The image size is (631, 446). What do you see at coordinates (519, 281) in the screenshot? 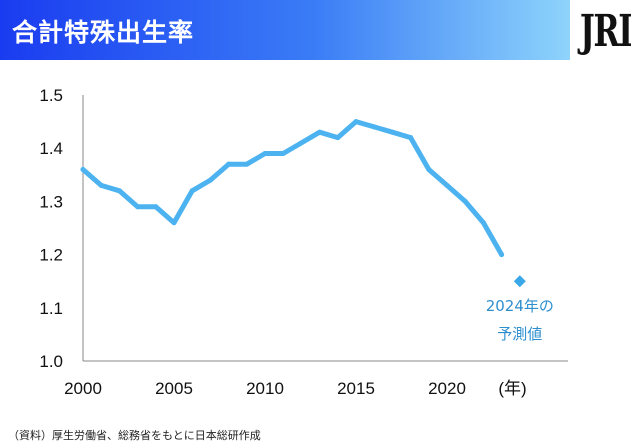
I see `forecast-marker` at bounding box center [519, 281].